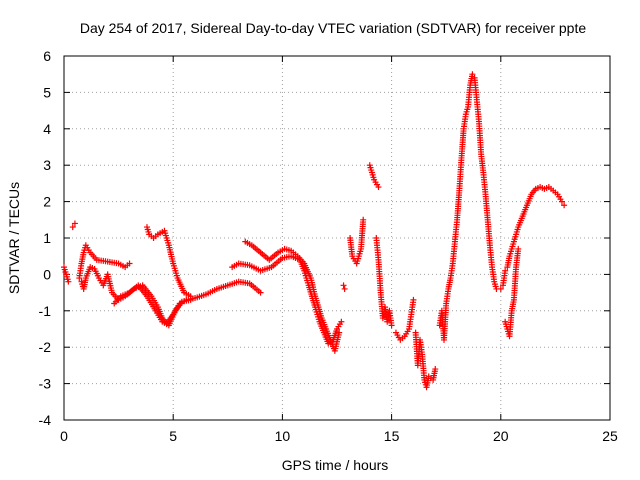  I want to click on y-tick-label: 3, so click(47, 165).